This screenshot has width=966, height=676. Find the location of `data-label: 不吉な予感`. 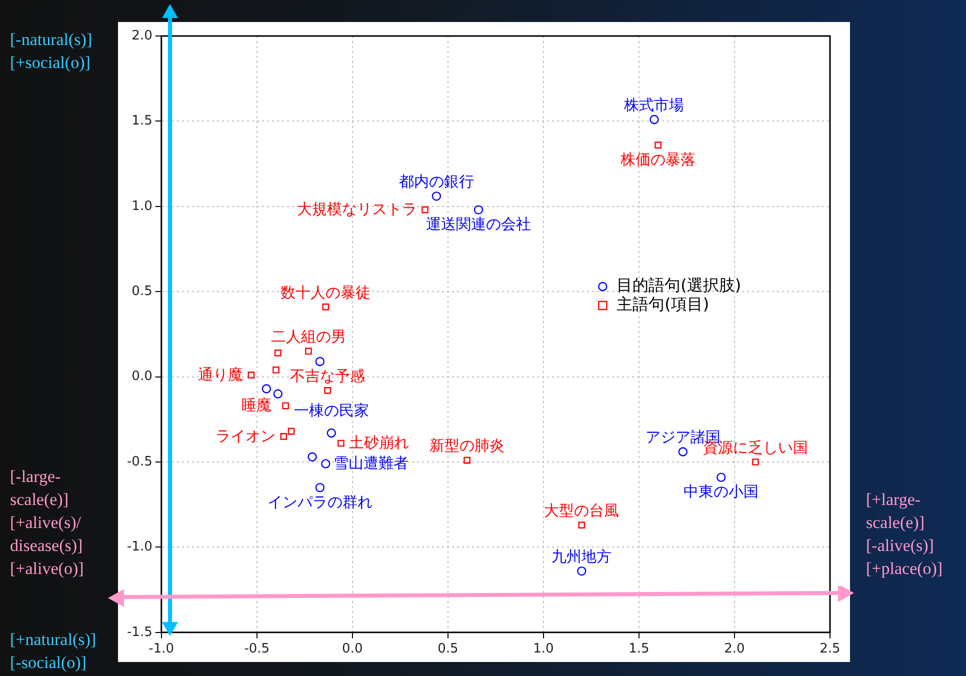

data-label: 不吉な予感 is located at coordinates (328, 375).